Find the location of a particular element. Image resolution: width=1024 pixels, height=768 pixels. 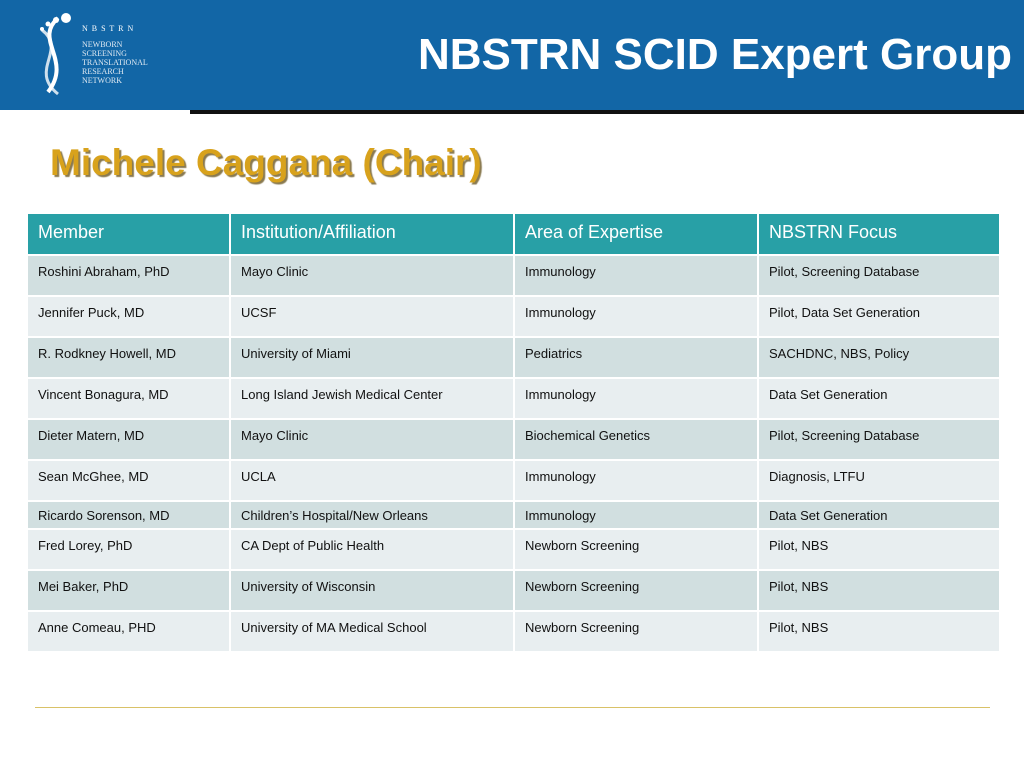

table-cell: Diagnosis, LTFU is located at coordinates (879, 480).